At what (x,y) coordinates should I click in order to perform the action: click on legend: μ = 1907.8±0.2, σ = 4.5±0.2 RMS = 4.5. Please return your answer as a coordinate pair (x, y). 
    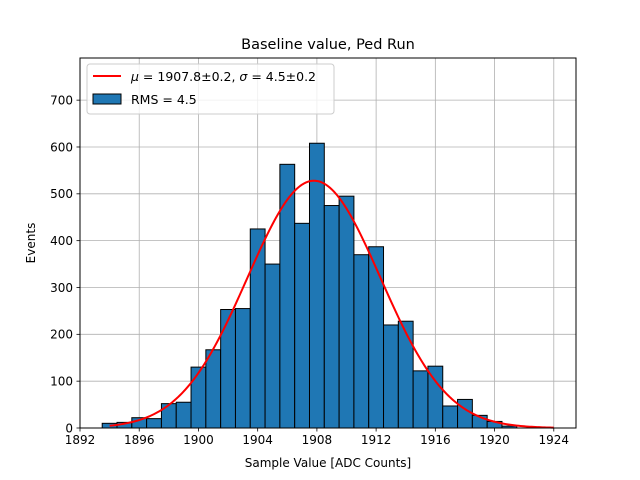
    Looking at the image, I should click on (210, 89).